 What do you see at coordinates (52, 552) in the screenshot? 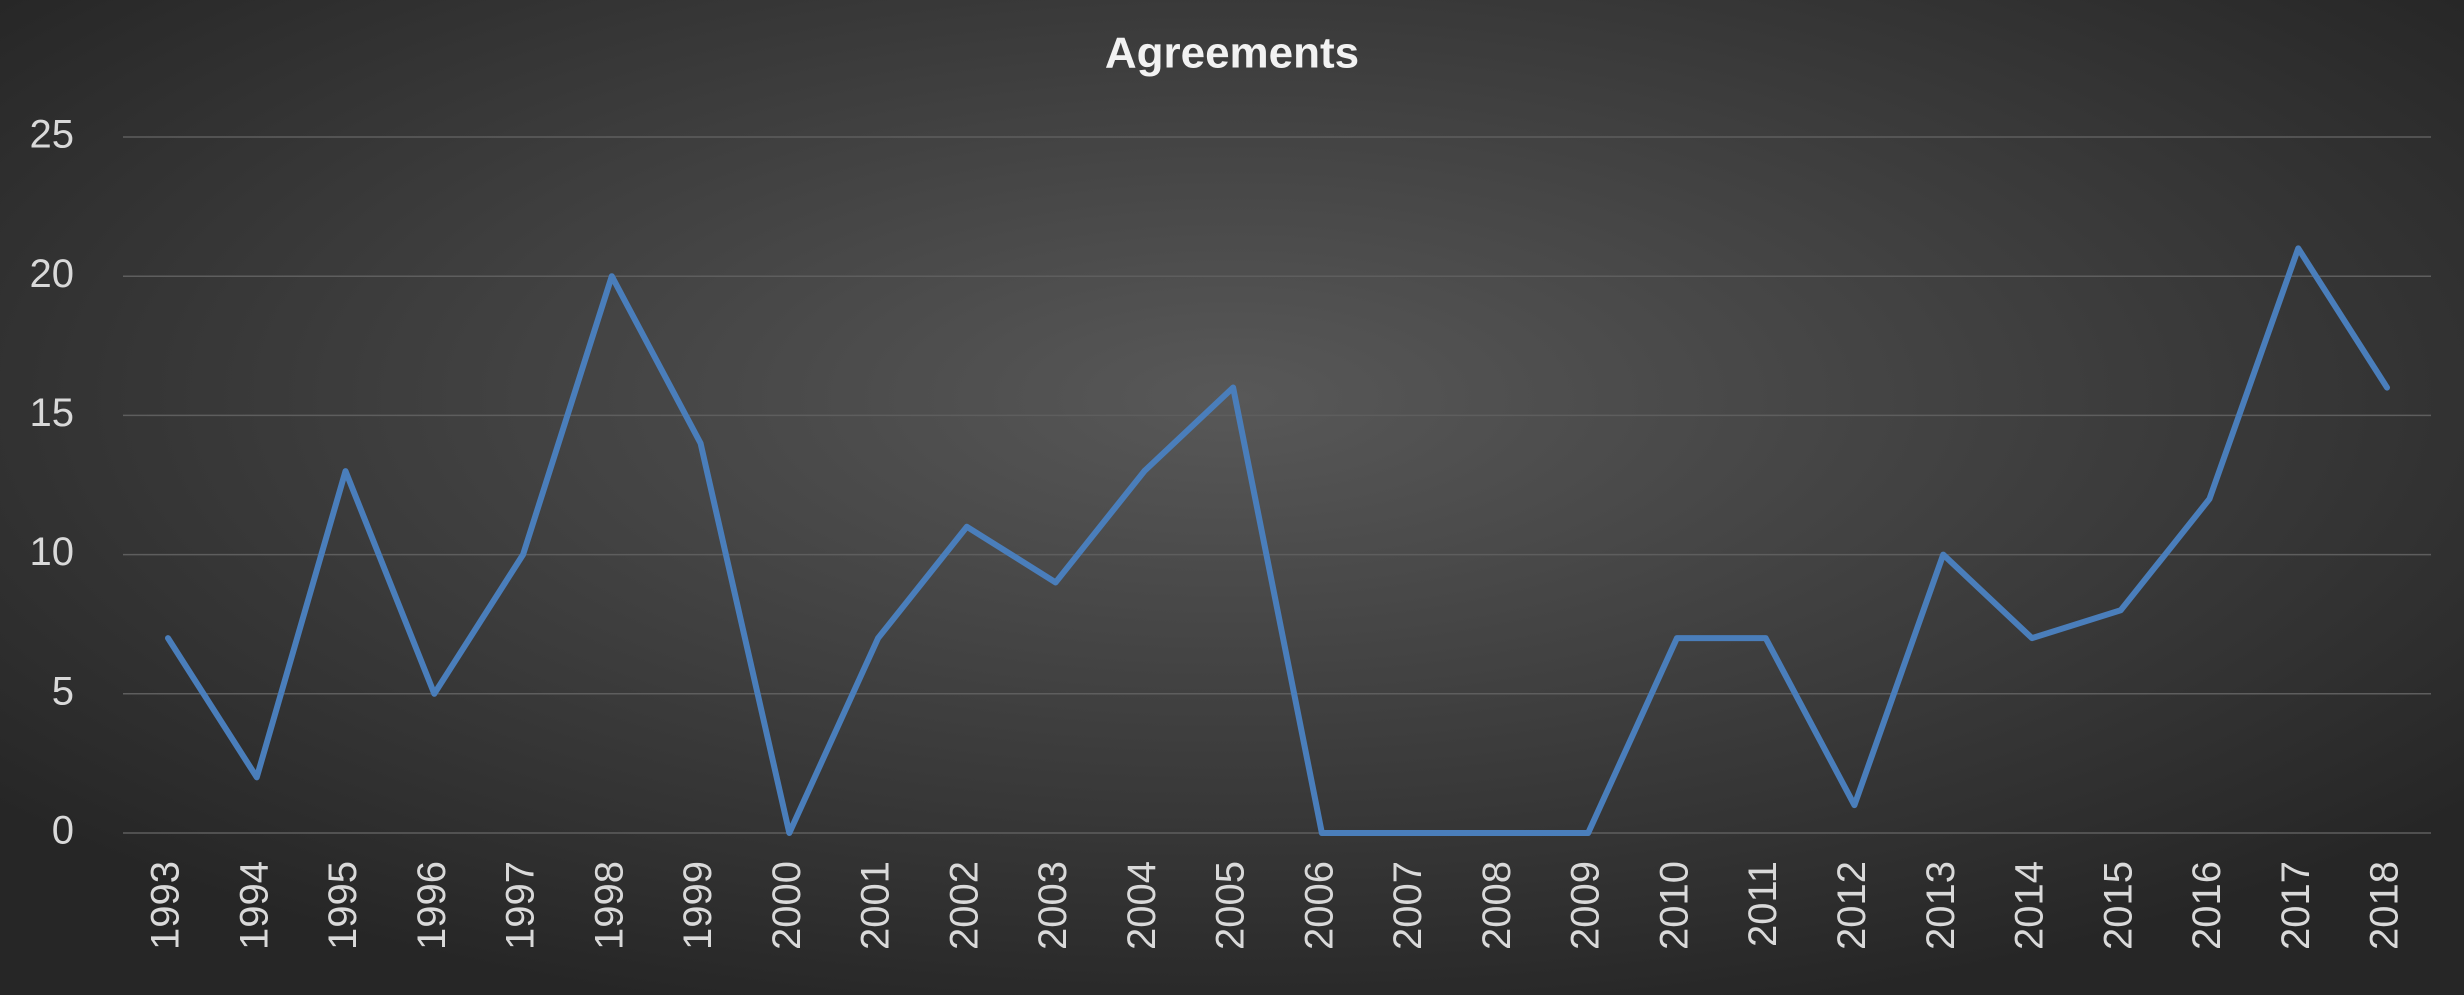
I see `y-tick-label: 10` at bounding box center [52, 552].